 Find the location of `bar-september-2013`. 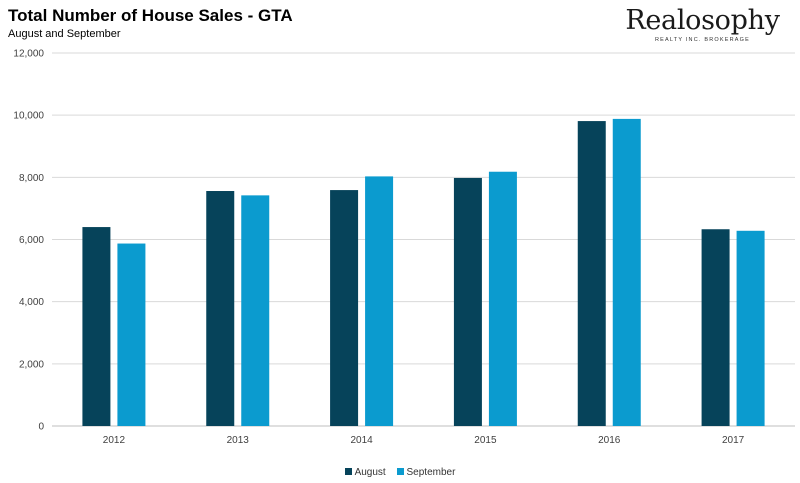

bar-september-2013 is located at coordinates (255, 310).